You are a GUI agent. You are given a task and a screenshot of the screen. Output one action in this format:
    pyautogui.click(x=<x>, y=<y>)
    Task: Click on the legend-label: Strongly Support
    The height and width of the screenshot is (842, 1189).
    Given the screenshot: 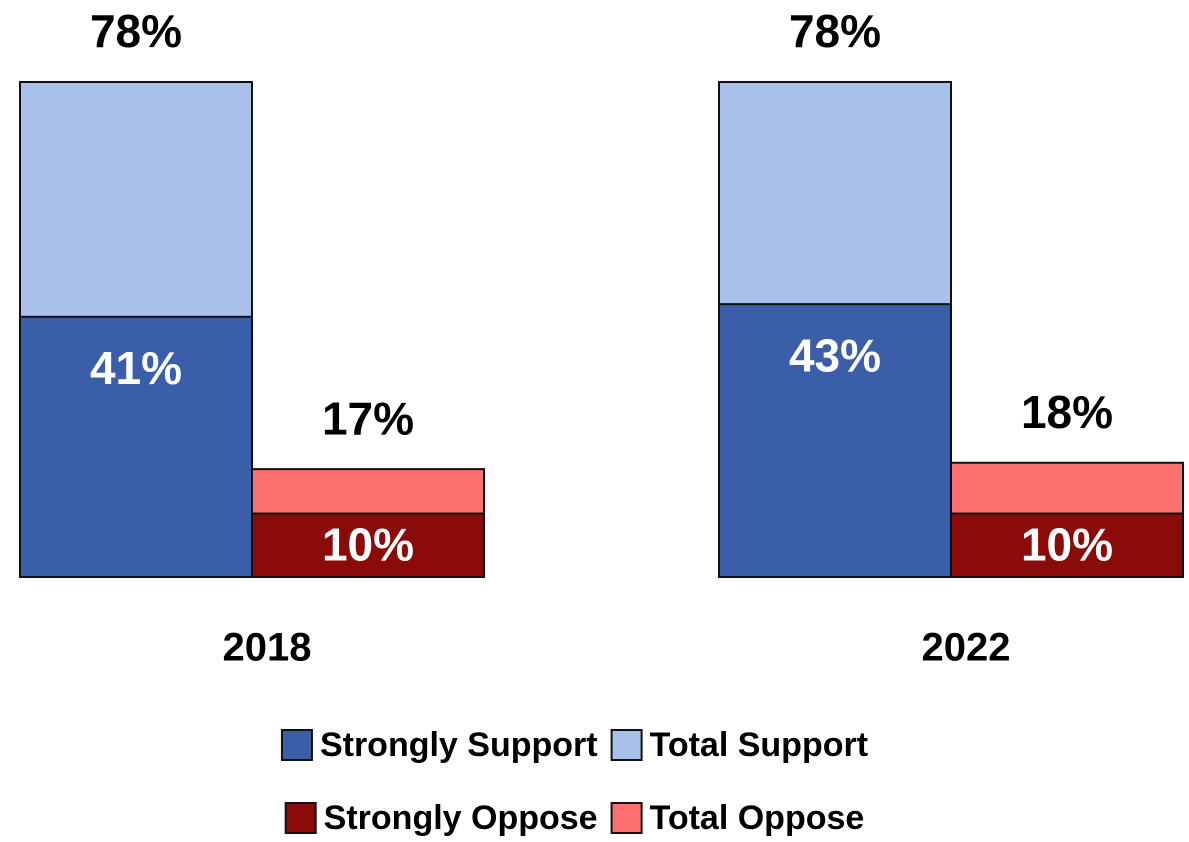 What is the action you would take?
    pyautogui.click(x=459, y=745)
    